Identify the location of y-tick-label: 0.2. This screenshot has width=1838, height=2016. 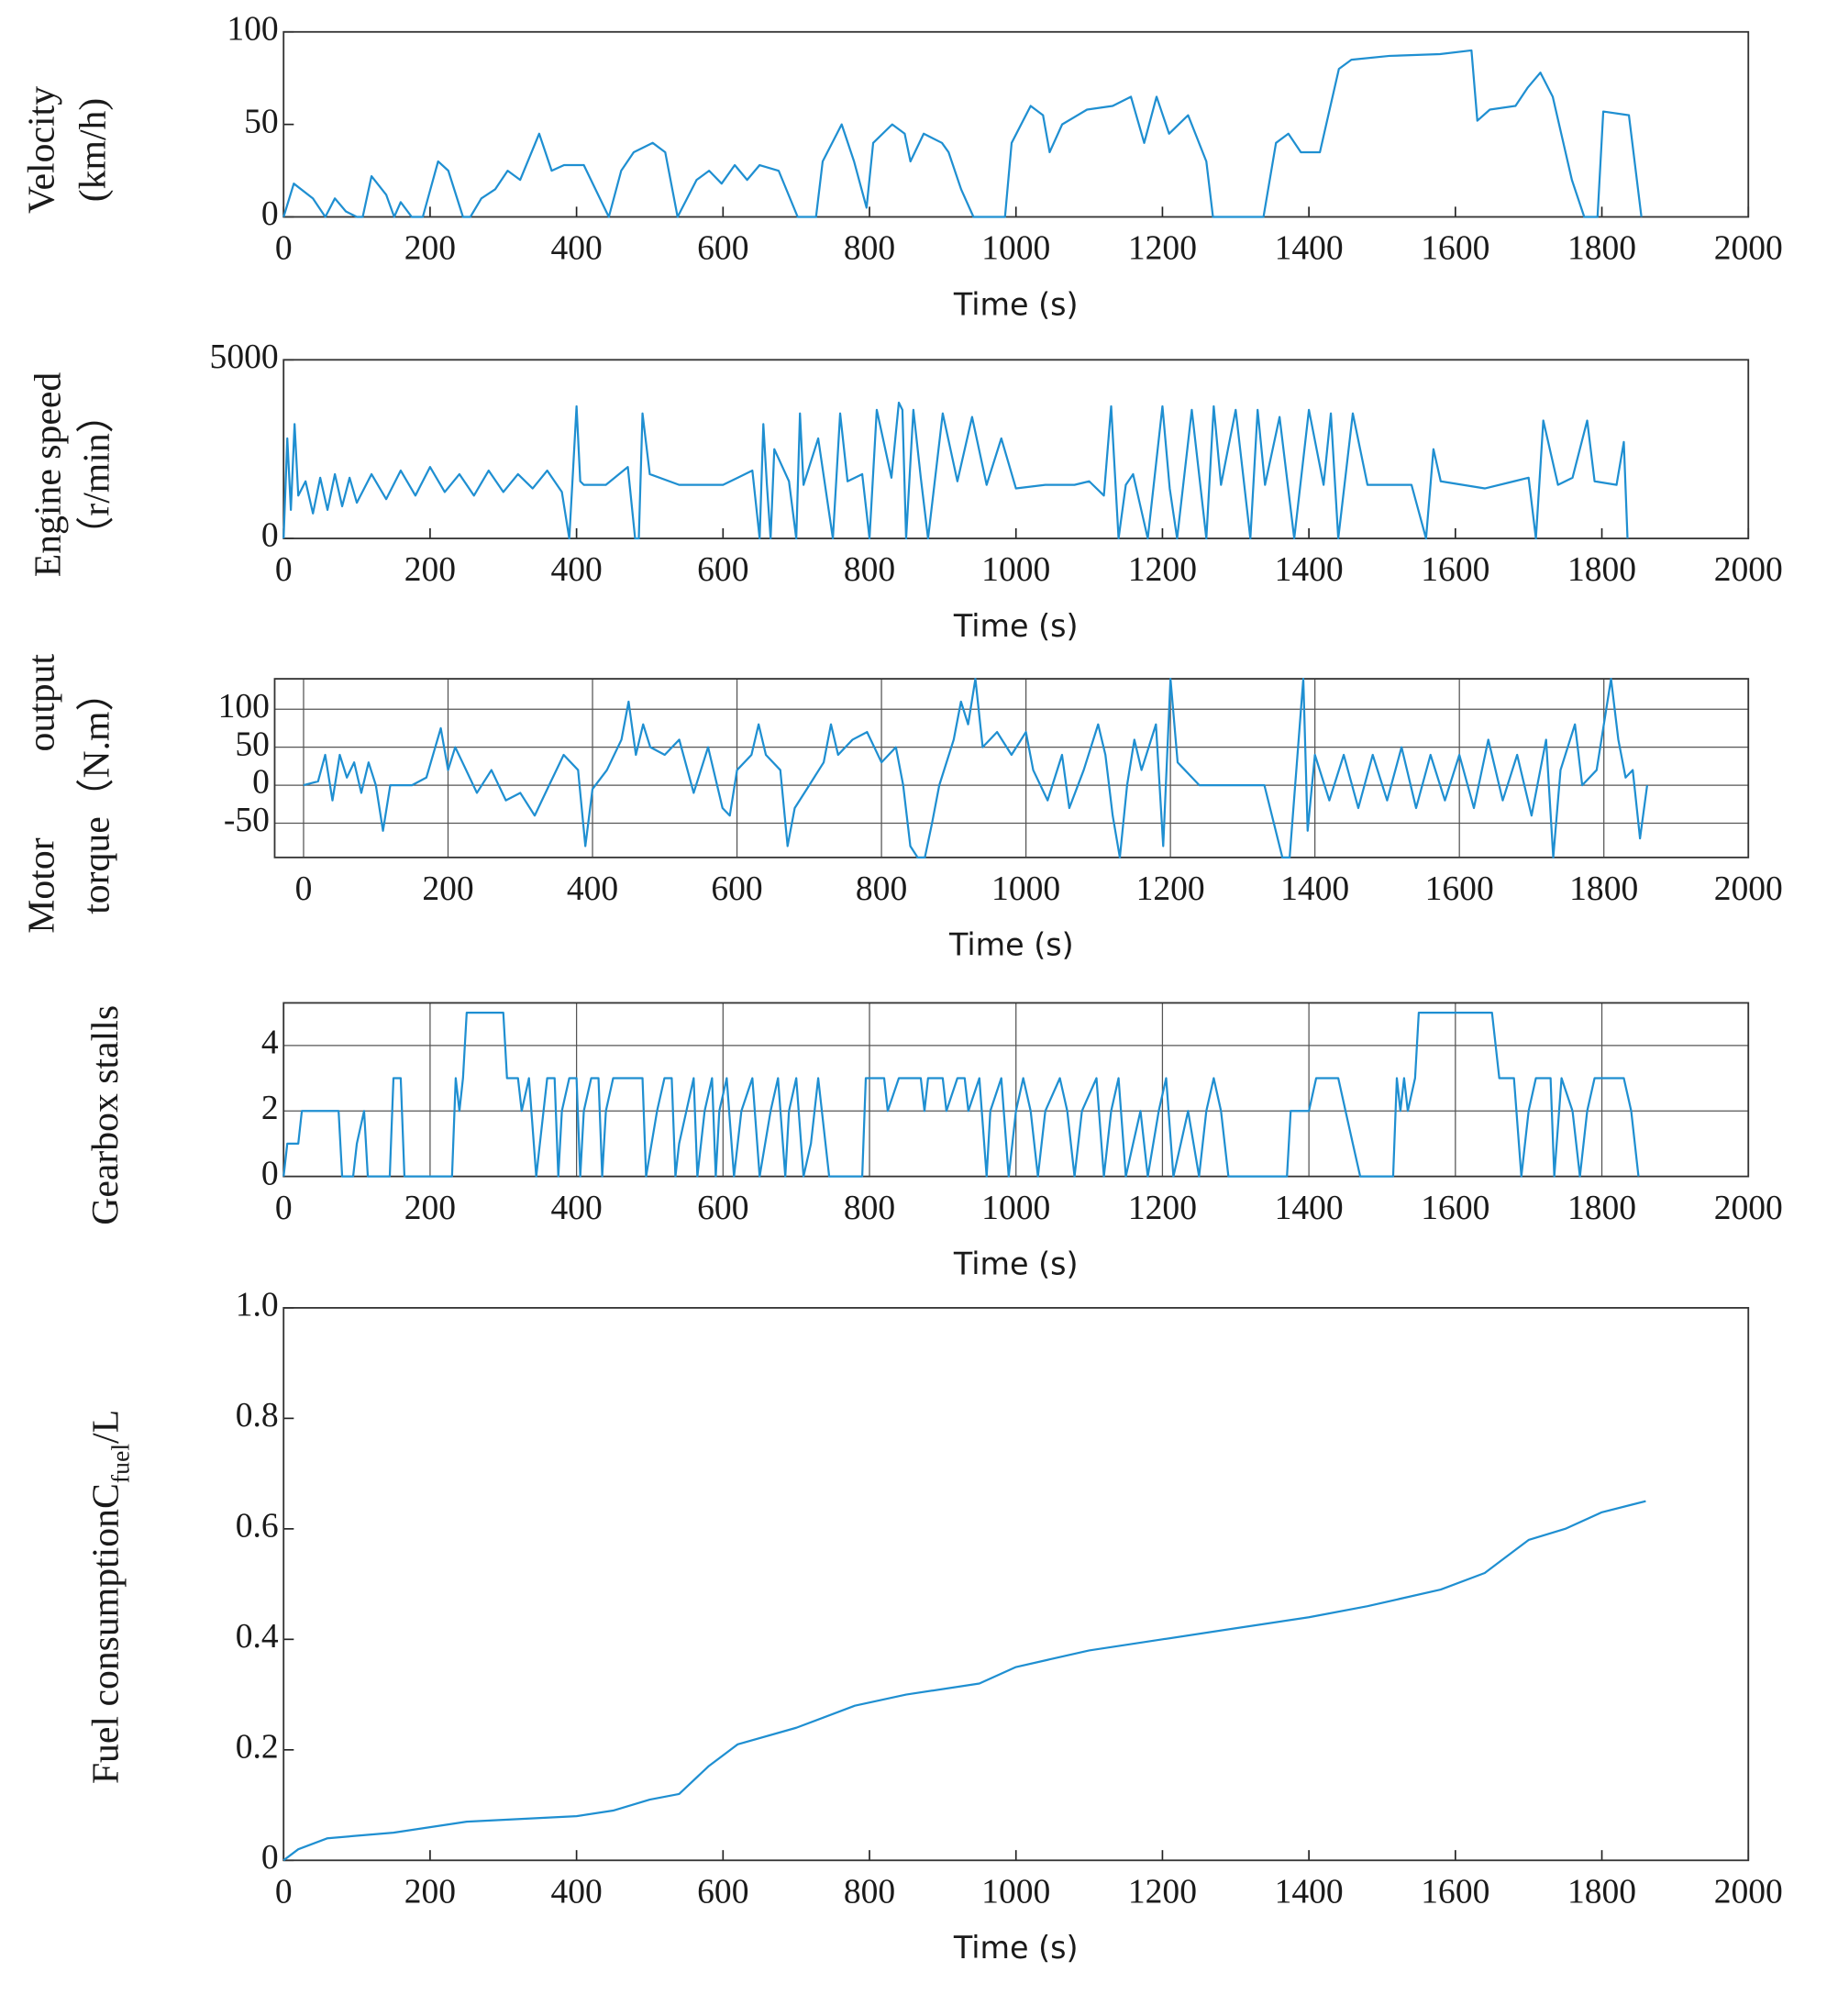
(257, 1747).